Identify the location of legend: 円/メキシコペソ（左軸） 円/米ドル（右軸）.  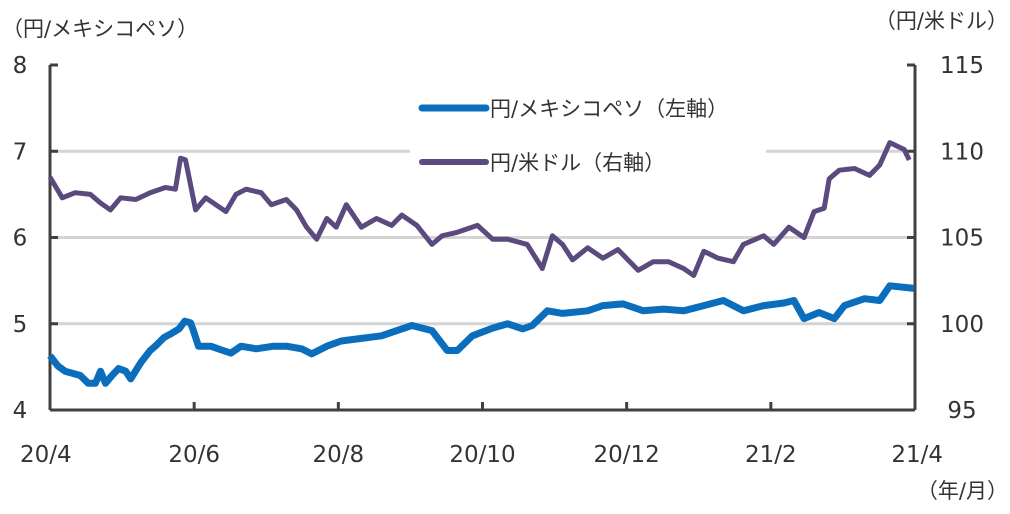
(588, 138).